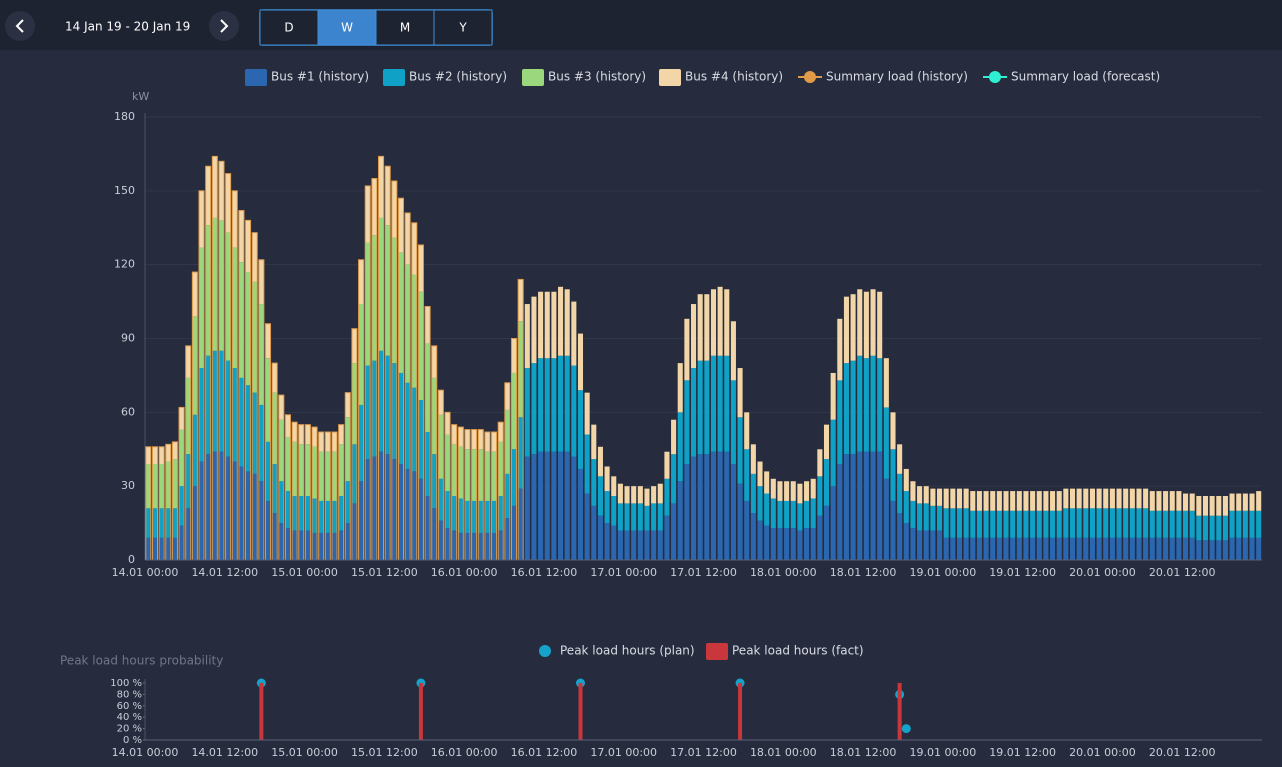  Describe the element at coordinates (703, 572) in the screenshot. I see `x-tick-label: 17.01 12:00` at that location.